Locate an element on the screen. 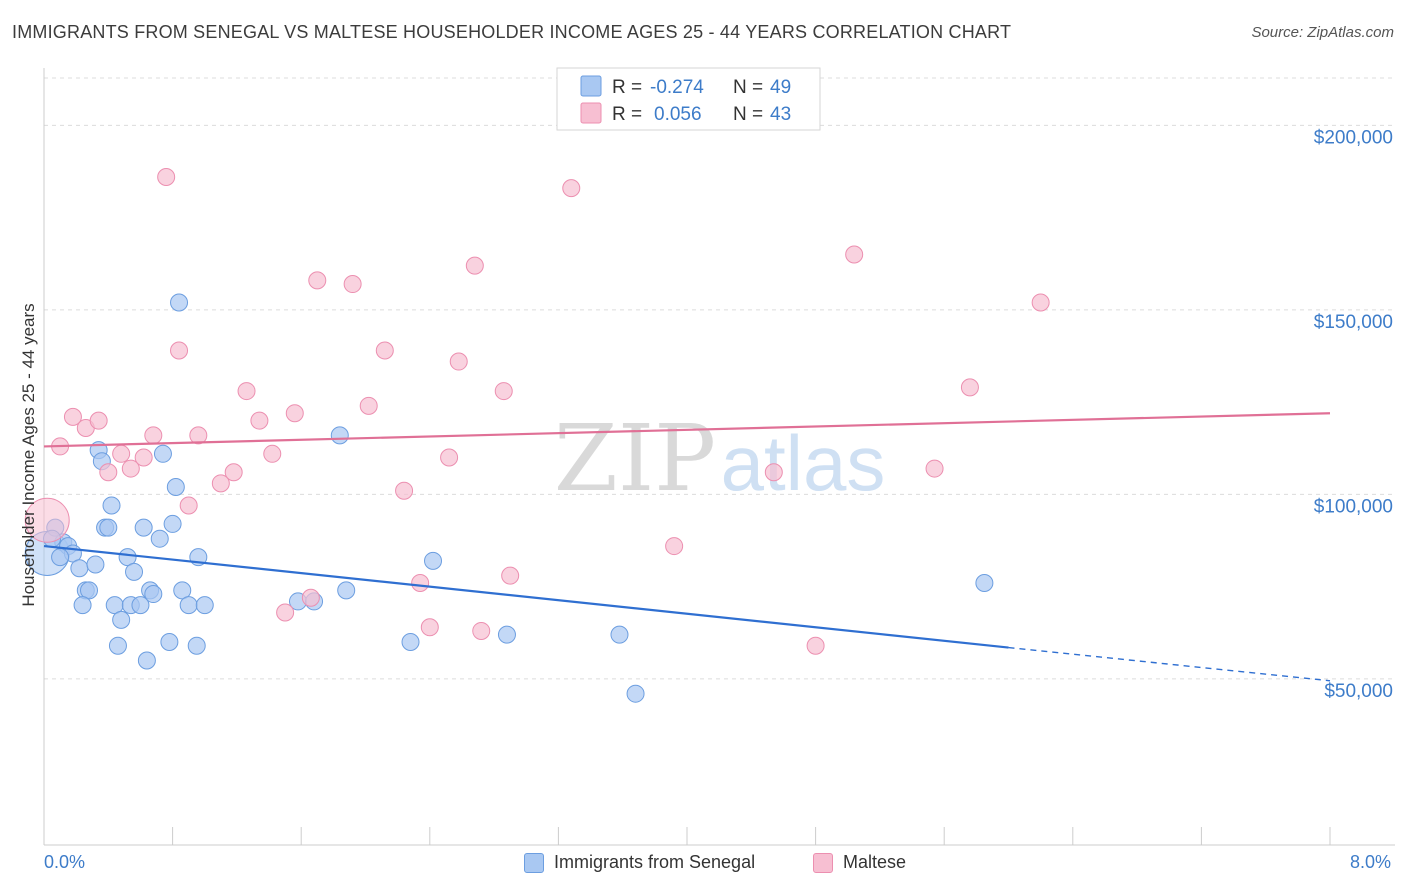 This screenshot has width=1406, height=892. stats-n-label-2: N = is located at coordinates (748, 114).